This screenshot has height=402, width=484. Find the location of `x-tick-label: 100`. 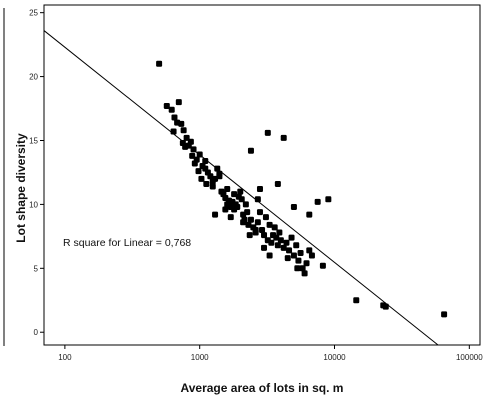

x-tick-label: 100 is located at coordinates (65, 357).